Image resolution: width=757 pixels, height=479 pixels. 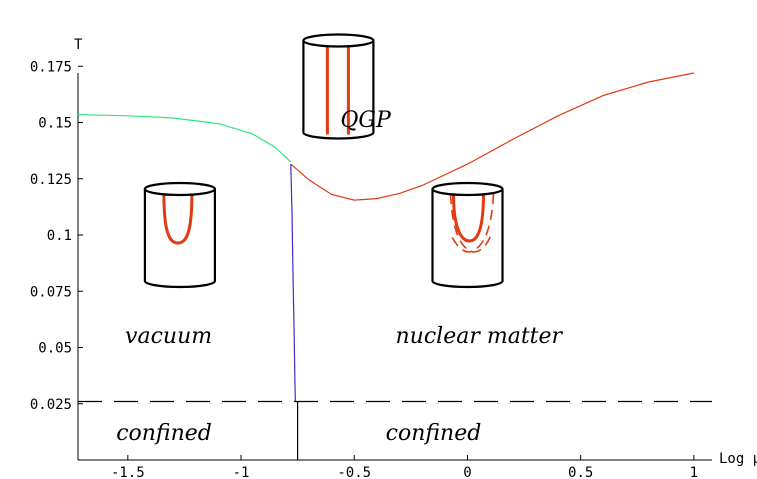 I want to click on region-label-3: confined, so click(x=164, y=433).